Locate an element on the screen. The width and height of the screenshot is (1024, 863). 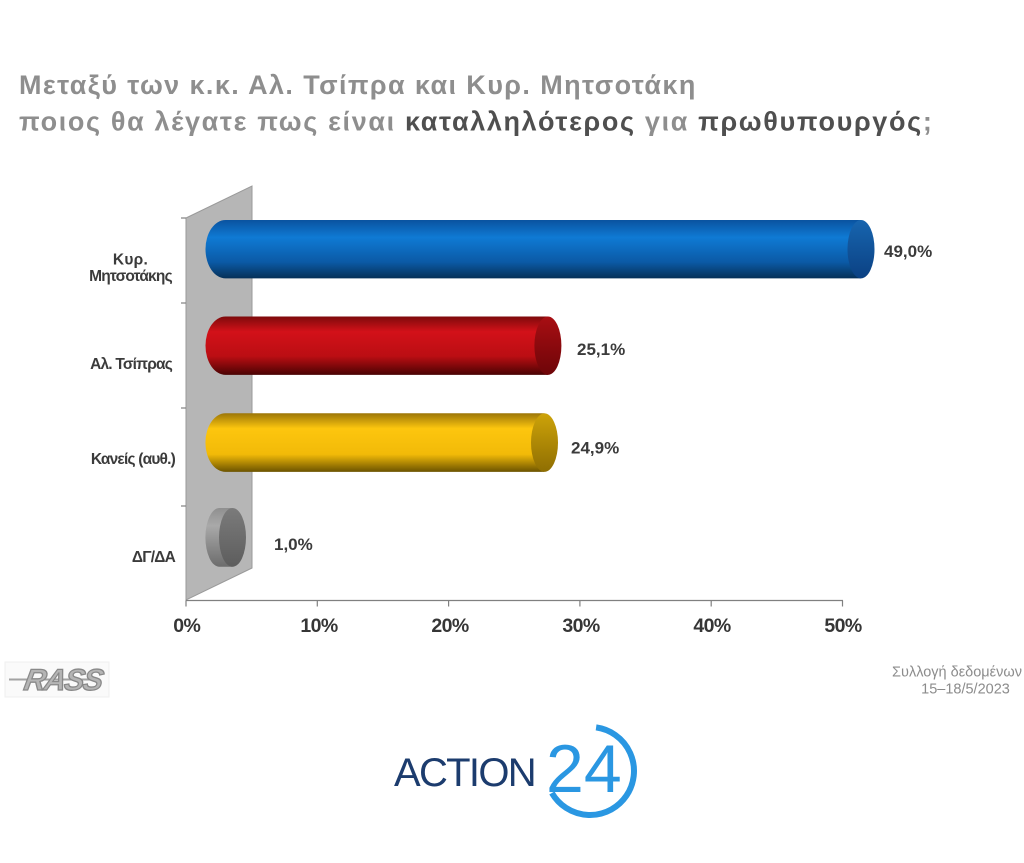
svg-text: 10% is located at coordinates (318, 626).